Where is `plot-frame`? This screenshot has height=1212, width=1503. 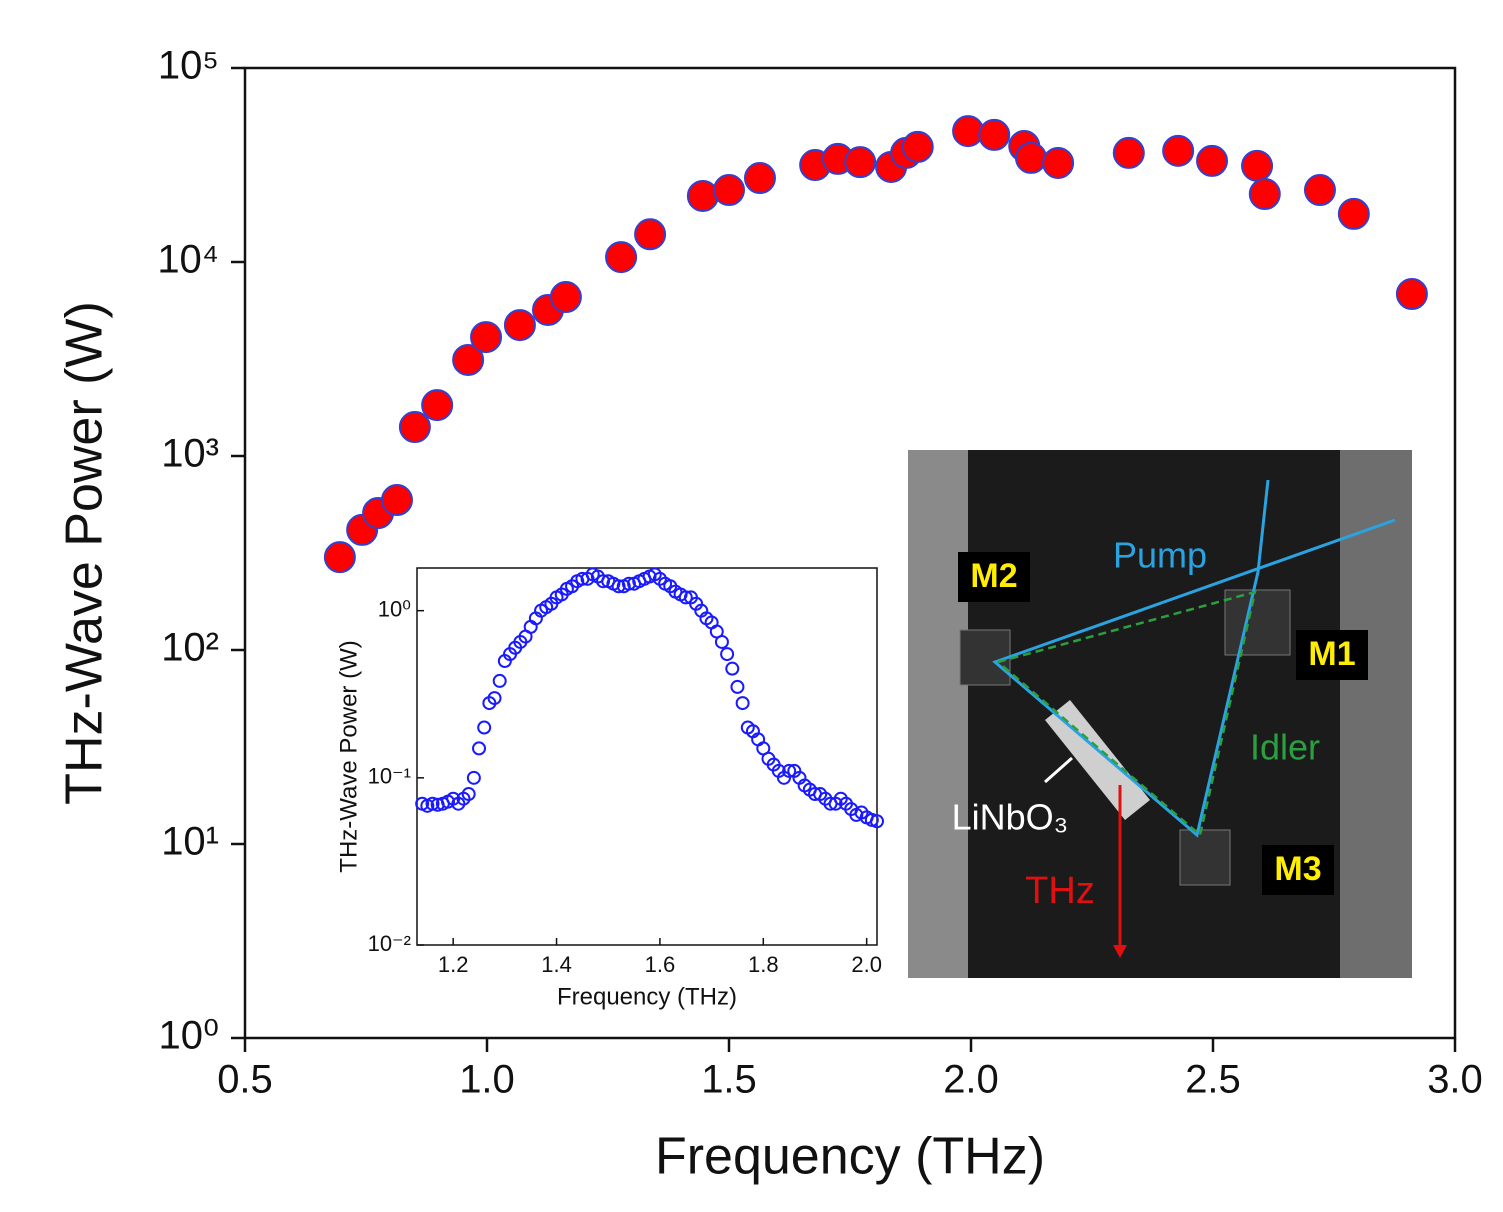
plot-frame is located at coordinates (647, 756).